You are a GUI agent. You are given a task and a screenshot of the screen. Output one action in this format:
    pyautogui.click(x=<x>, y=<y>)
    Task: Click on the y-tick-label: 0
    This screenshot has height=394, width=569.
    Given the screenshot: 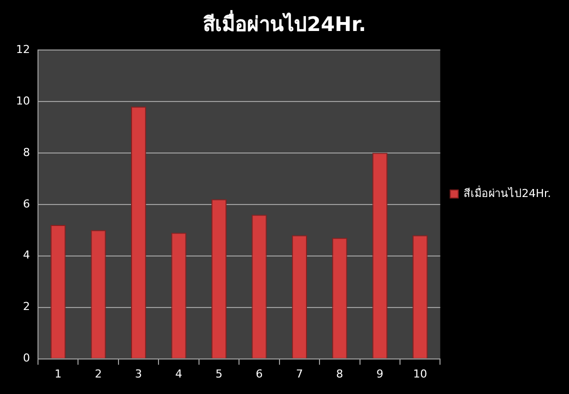 What is the action you would take?
    pyautogui.click(x=26, y=358)
    